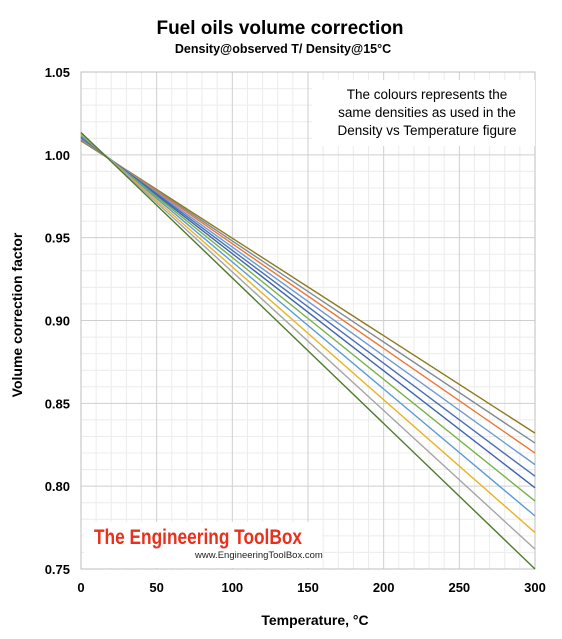 The width and height of the screenshot is (562, 639). Describe the element at coordinates (80, 587) in the screenshot. I see `x-tick-label: 0` at that location.